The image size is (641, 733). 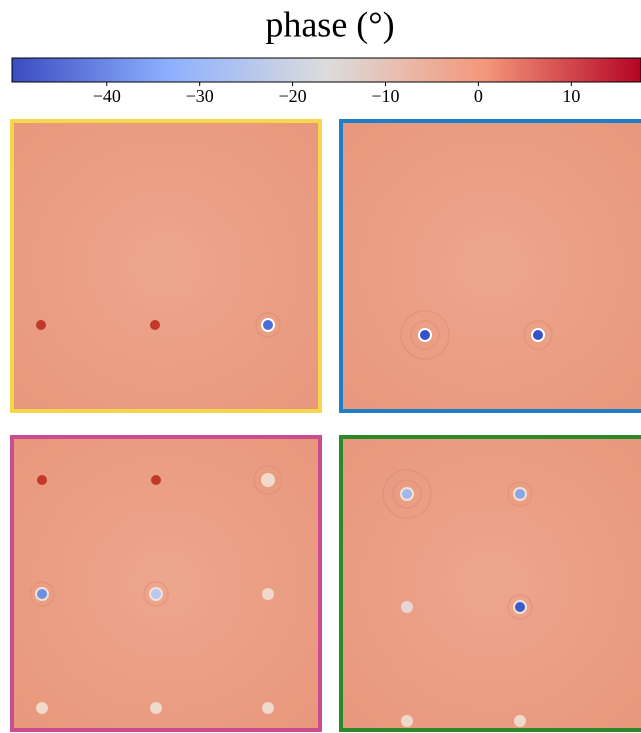 I want to click on tick-label: 10, so click(x=571, y=96).